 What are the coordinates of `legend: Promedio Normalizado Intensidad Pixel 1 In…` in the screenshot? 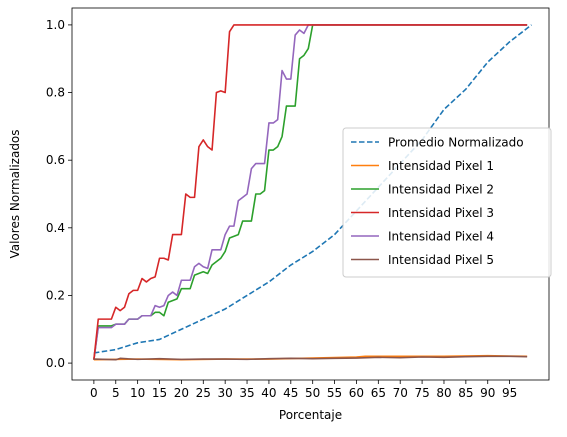 It's located at (447, 202).